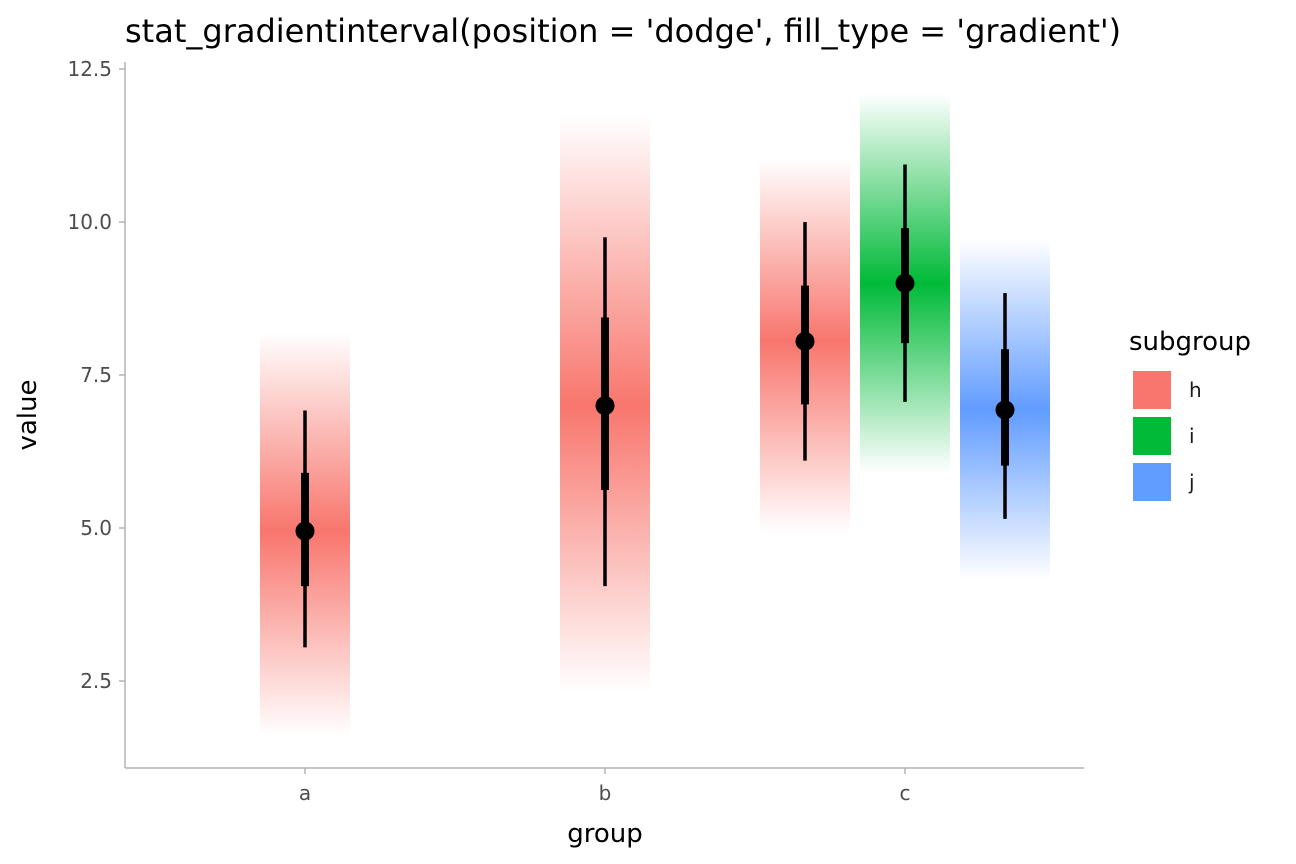 The image size is (1296, 864). Describe the element at coordinates (1005, 410) in the screenshot. I see `point-estimate-c-j` at that location.